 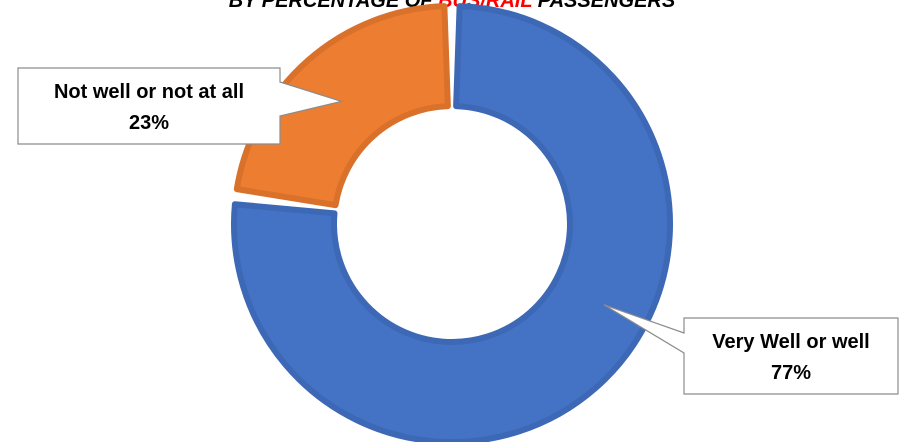 I want to click on slice-label: Very Well or well, so click(x=790, y=342).